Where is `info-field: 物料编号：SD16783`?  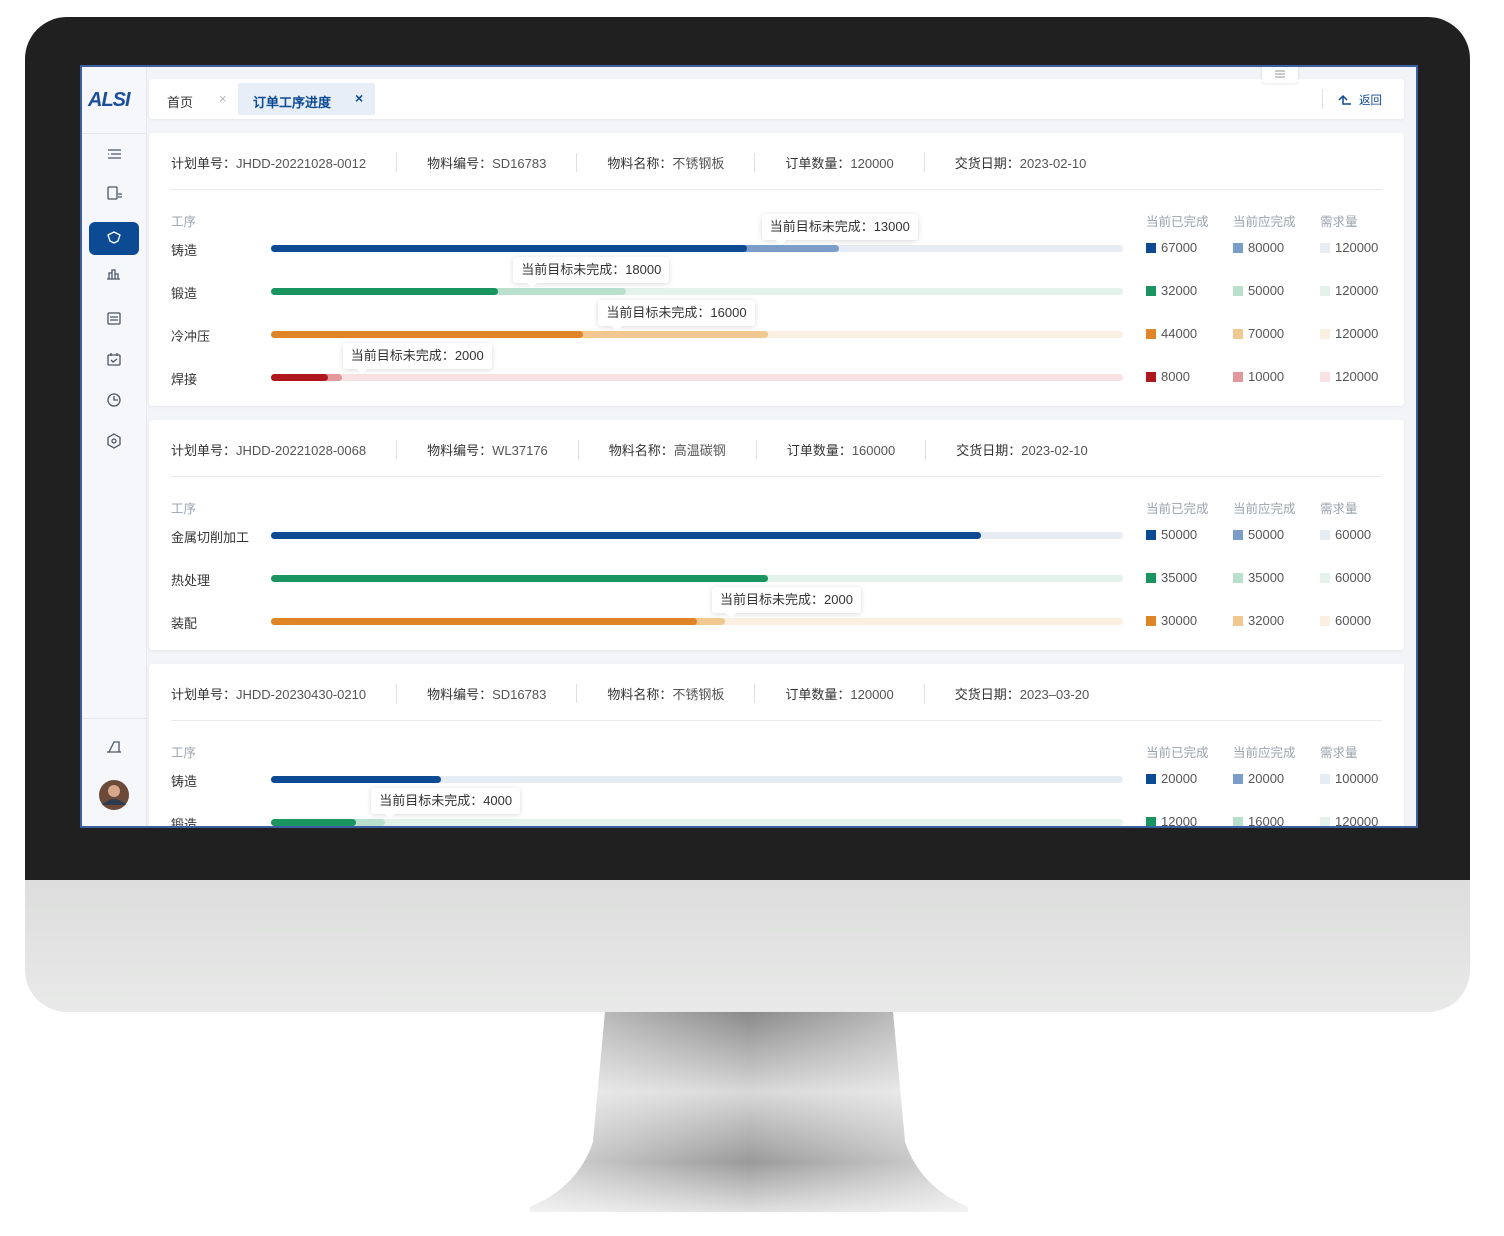 info-field: 物料编号：SD16783 is located at coordinates (486, 162).